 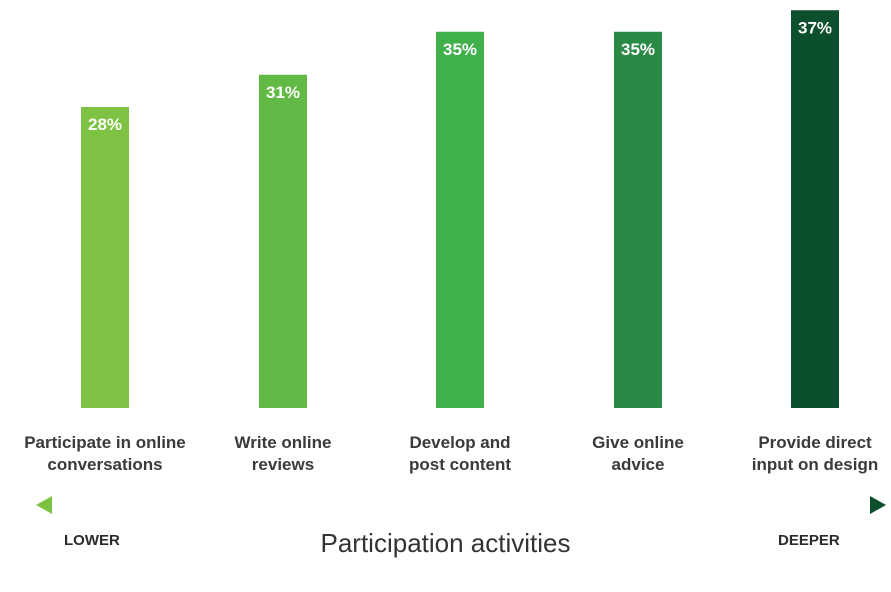 What do you see at coordinates (815, 27) in the screenshot?
I see `value-label: 37%` at bounding box center [815, 27].